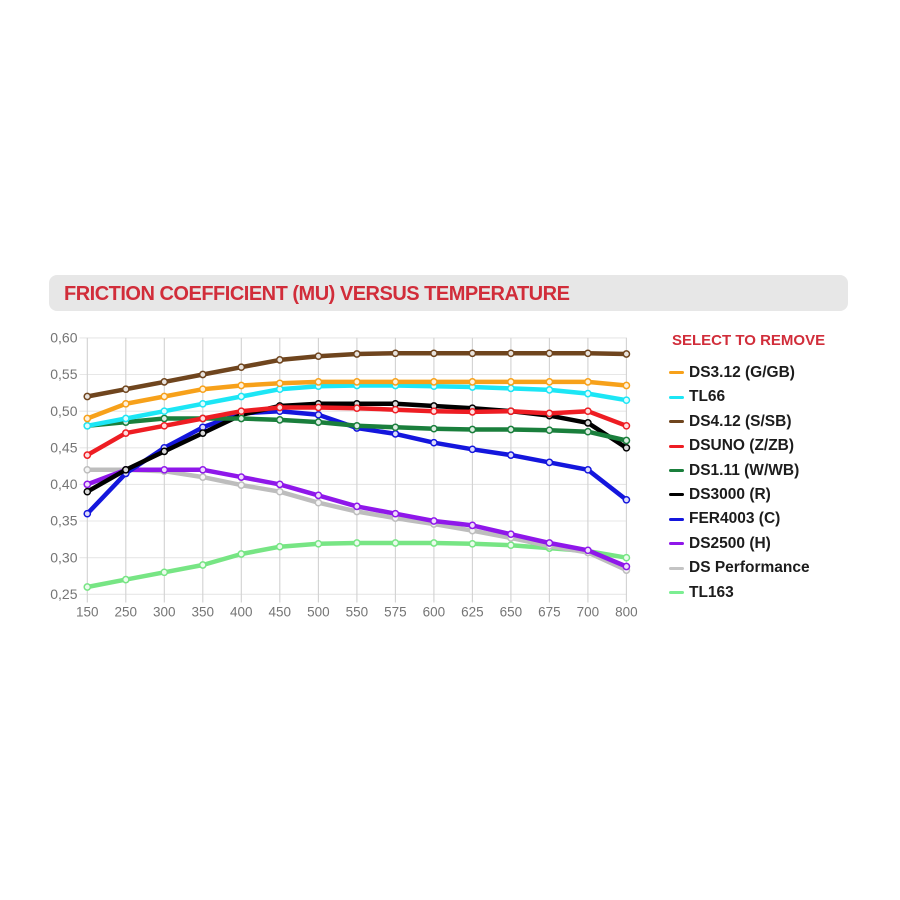 This screenshot has height=900, width=900. I want to click on svg-text: 400, so click(241, 612).